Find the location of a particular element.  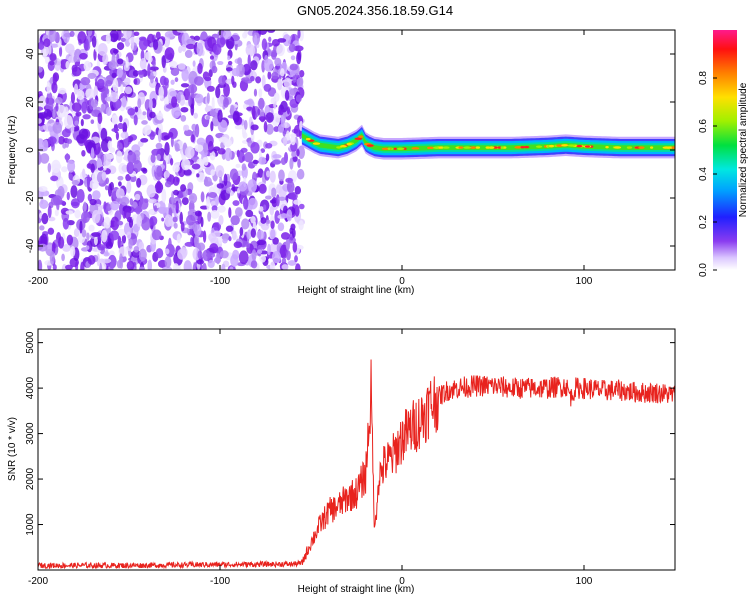

colorbar-label: Normalized spectral amplitude is located at coordinates (743, 149).